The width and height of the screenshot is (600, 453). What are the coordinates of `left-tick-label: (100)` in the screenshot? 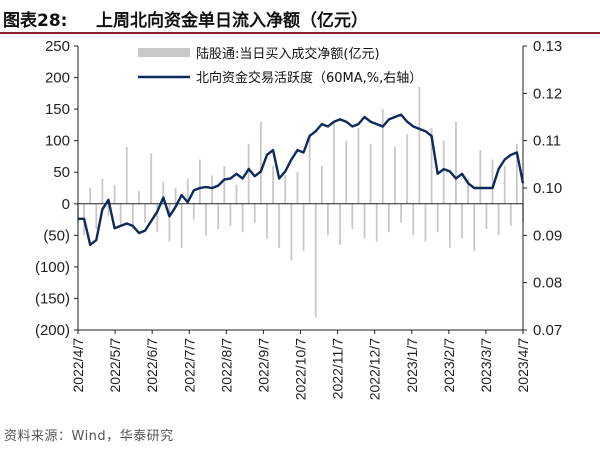 It's located at (52, 267).